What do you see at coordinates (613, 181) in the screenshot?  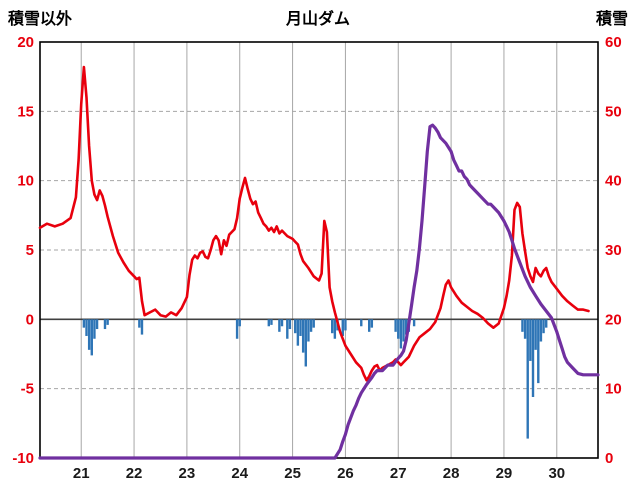 I see `right-axis-tick-label: 40` at bounding box center [613, 181].